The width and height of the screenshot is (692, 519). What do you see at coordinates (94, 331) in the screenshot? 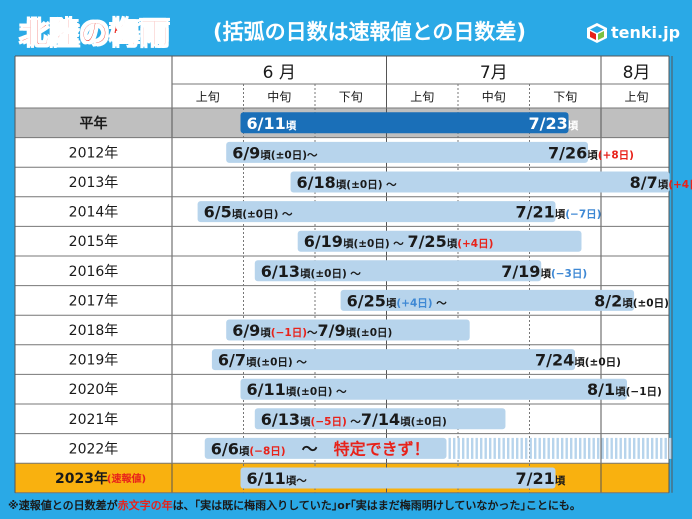
I see `row-label: 2018年` at bounding box center [94, 331].